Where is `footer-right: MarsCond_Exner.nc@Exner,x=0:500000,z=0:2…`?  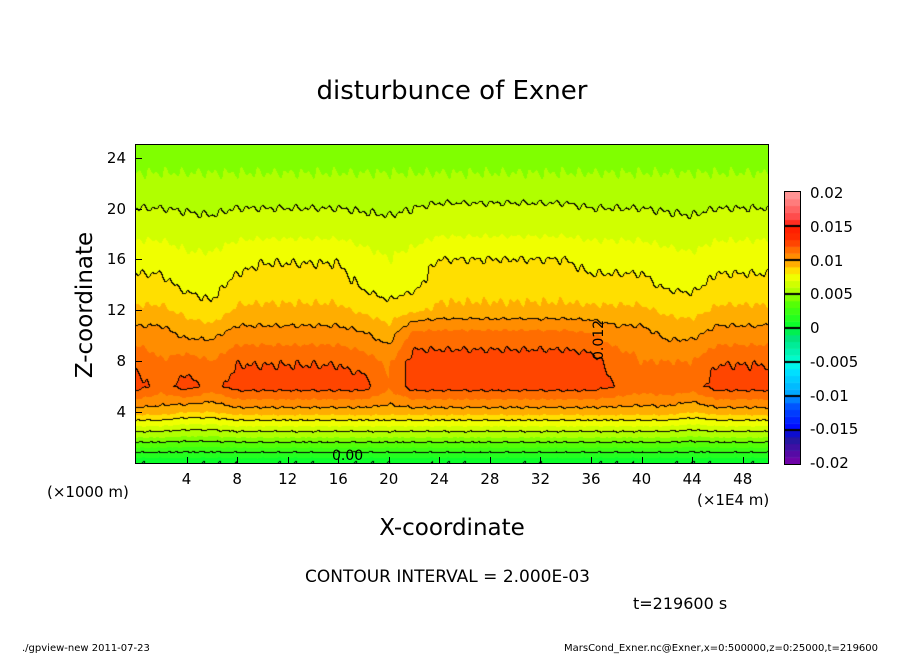
footer-right: MarsCond_Exner.nc@Exner,x=0:500000,z=0:2… is located at coordinates (721, 648).